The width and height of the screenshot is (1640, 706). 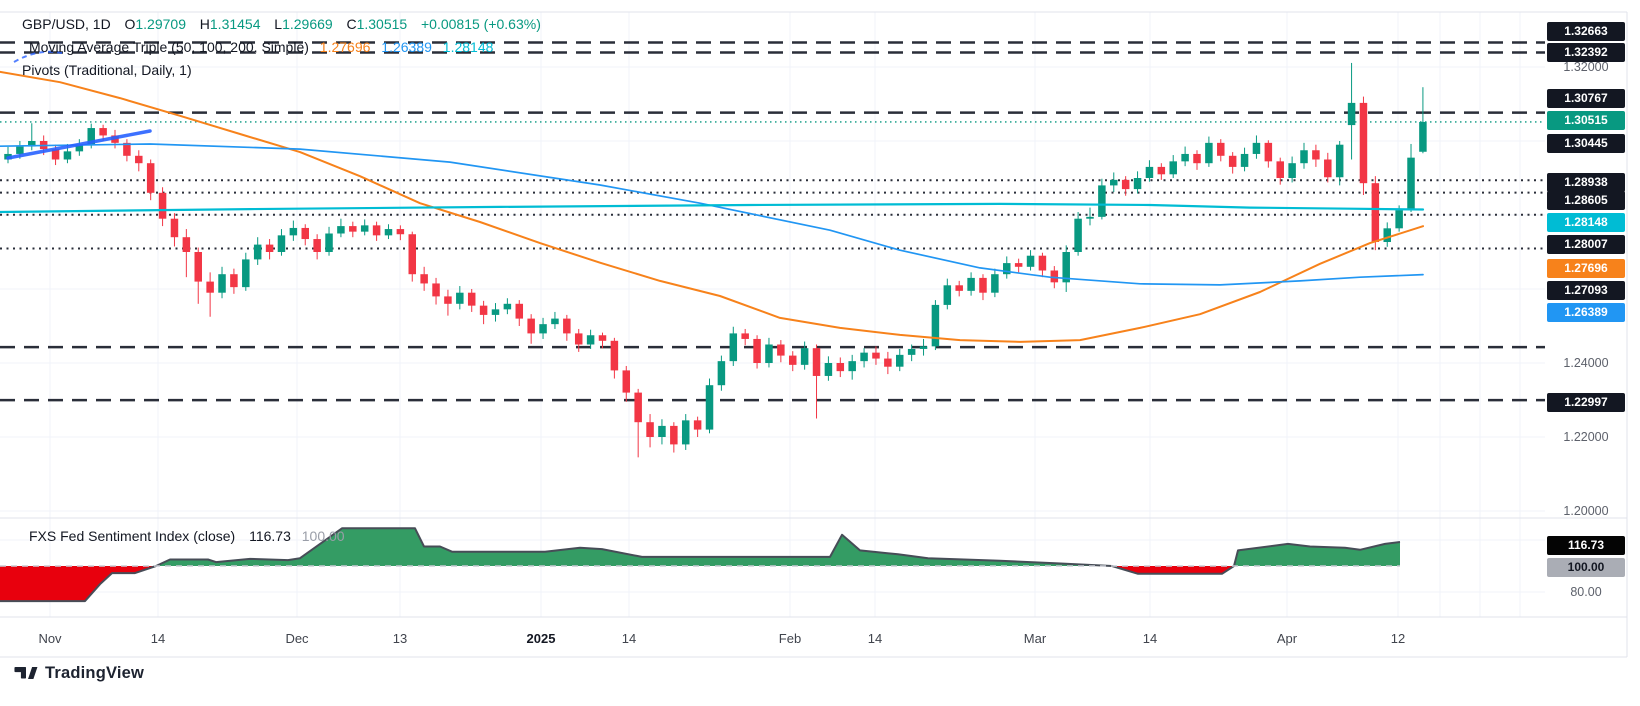 I want to click on sma50-value: 1.27696, so click(x=345, y=47).